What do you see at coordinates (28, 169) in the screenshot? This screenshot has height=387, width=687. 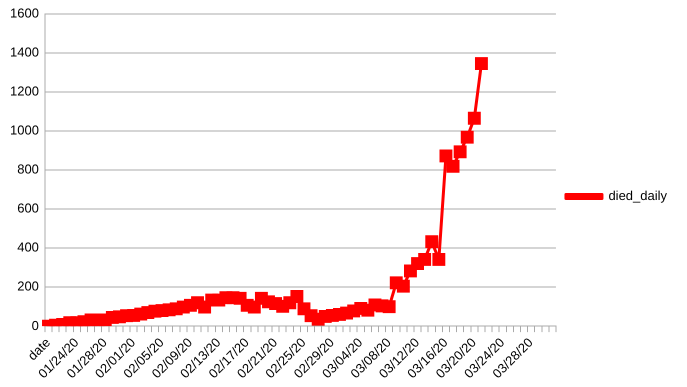 I see `y-tick-label: 800` at bounding box center [28, 169].